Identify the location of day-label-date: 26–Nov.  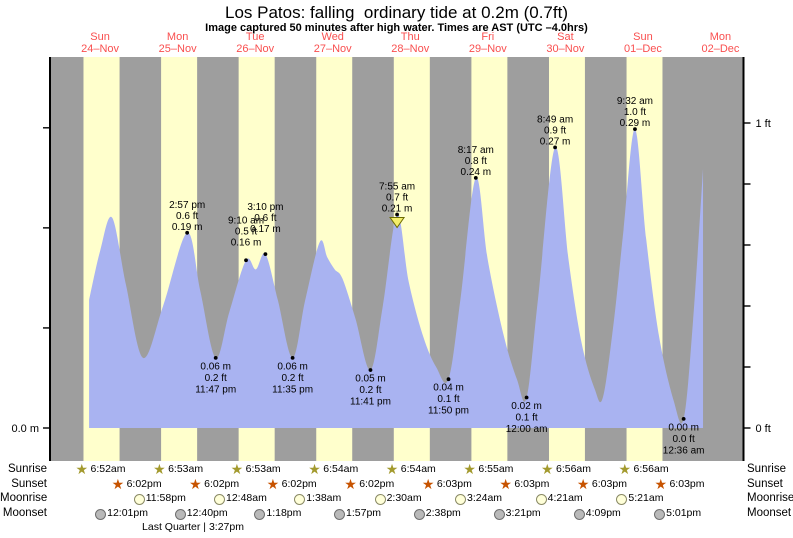
(255, 49).